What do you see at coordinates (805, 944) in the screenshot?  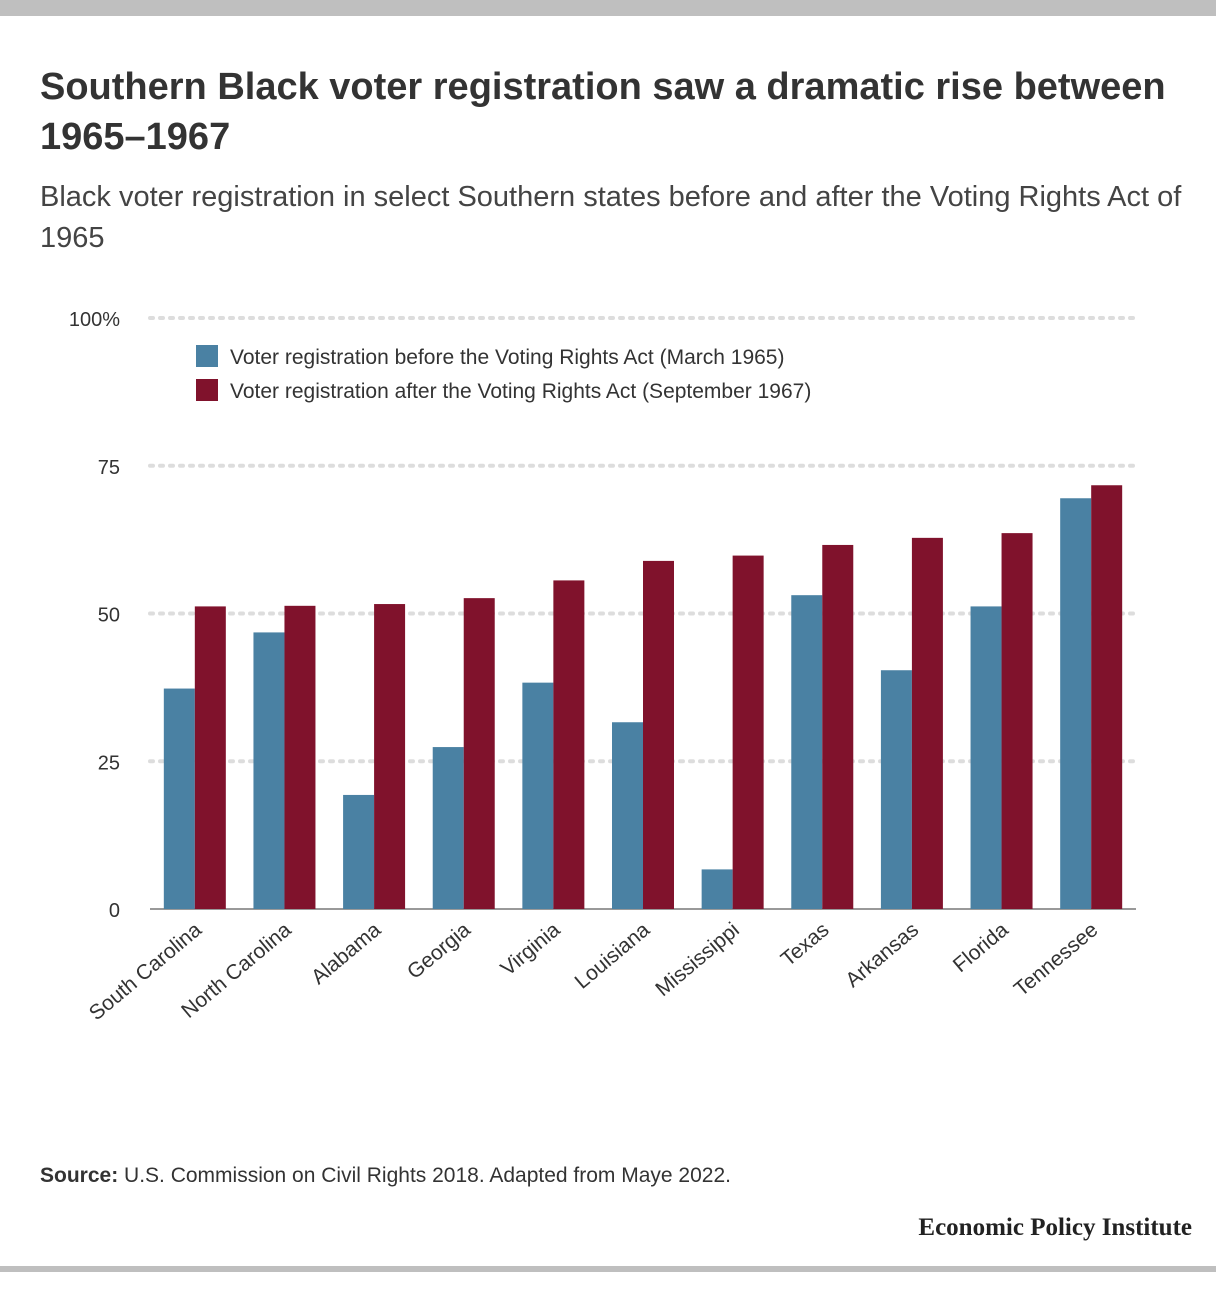 I see `x-tick-label: Texas` at bounding box center [805, 944].